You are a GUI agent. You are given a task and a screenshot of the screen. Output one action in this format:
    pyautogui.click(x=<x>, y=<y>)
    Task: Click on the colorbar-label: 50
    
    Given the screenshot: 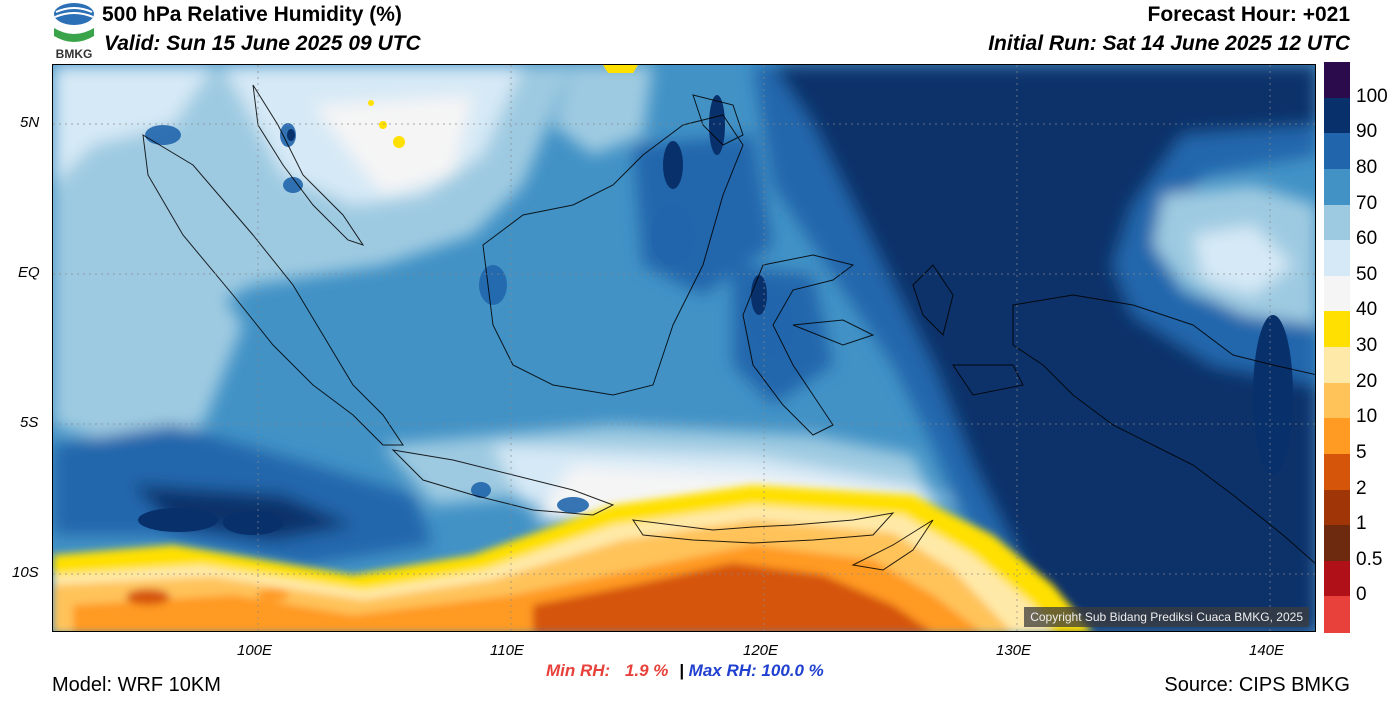 What is the action you would take?
    pyautogui.click(x=1367, y=274)
    